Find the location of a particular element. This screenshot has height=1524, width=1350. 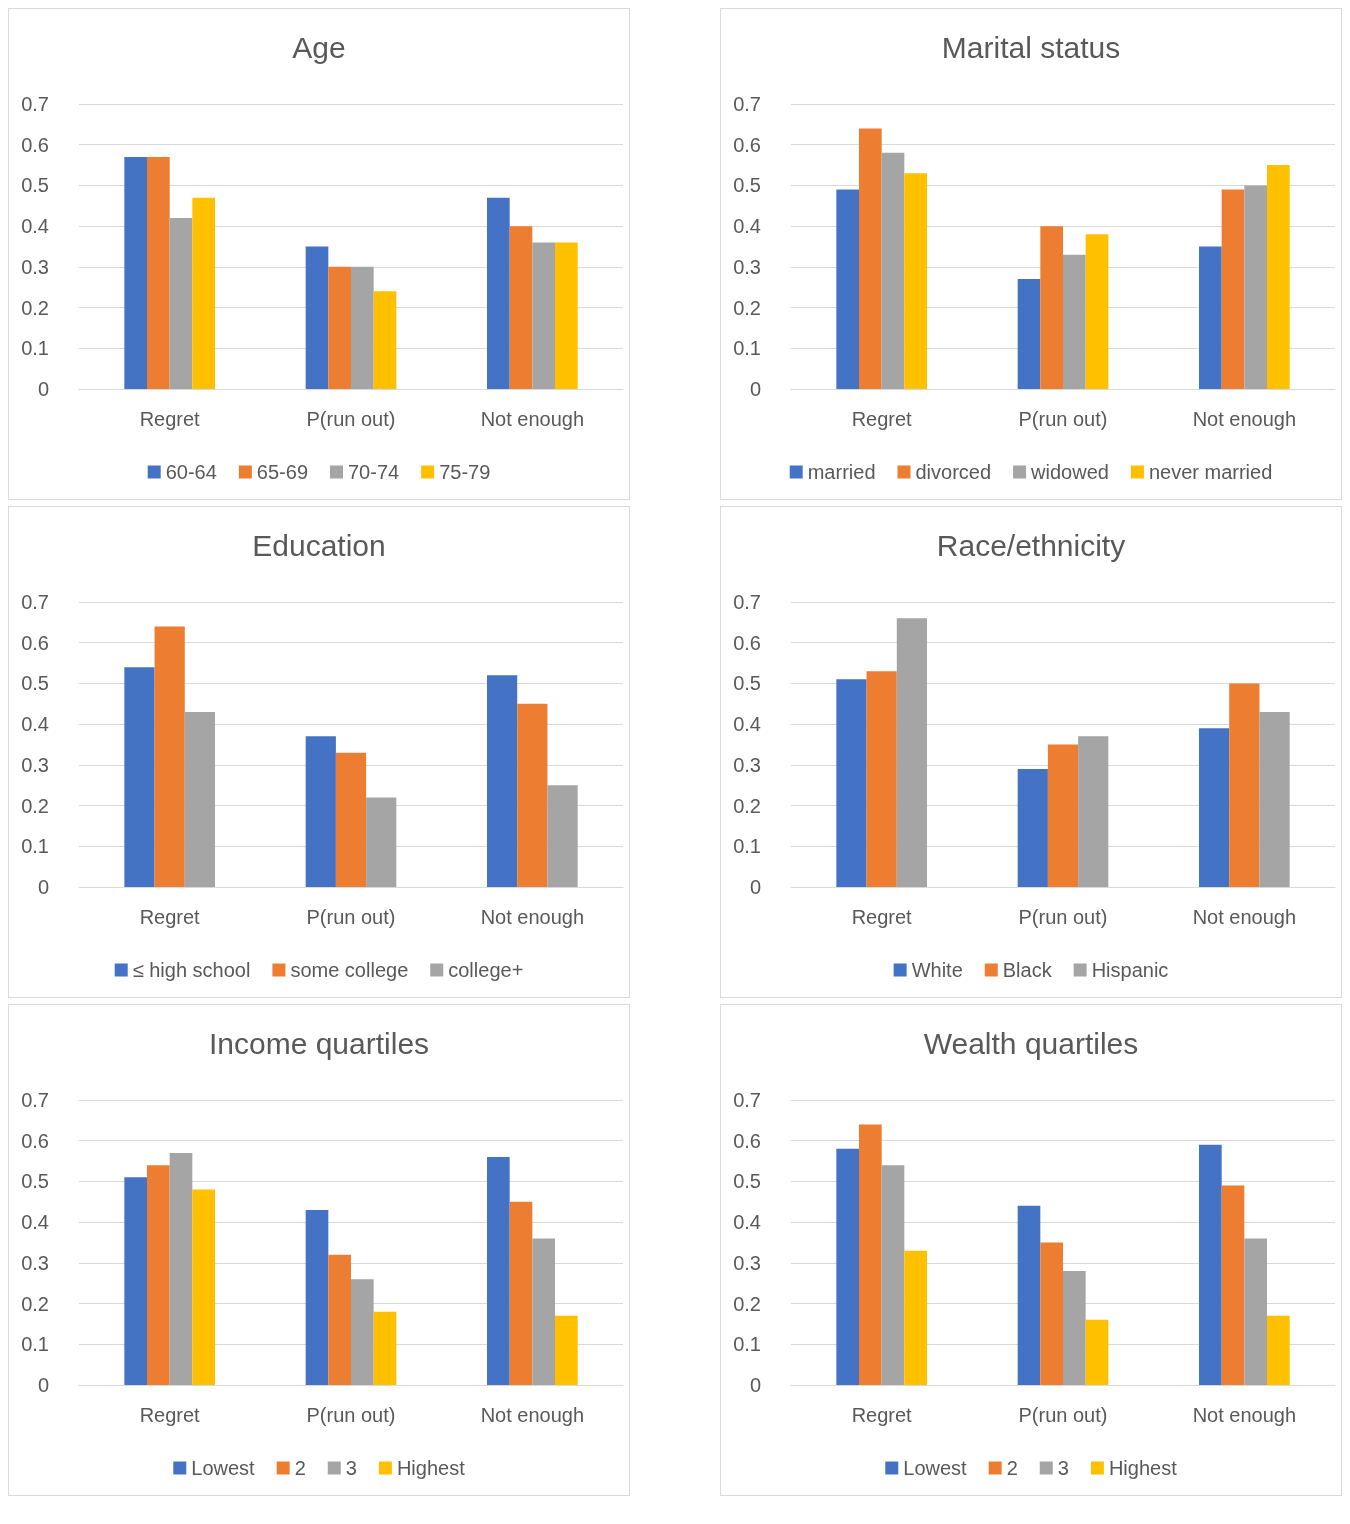

chart-title: Race/ethnicity is located at coordinates (1031, 545).